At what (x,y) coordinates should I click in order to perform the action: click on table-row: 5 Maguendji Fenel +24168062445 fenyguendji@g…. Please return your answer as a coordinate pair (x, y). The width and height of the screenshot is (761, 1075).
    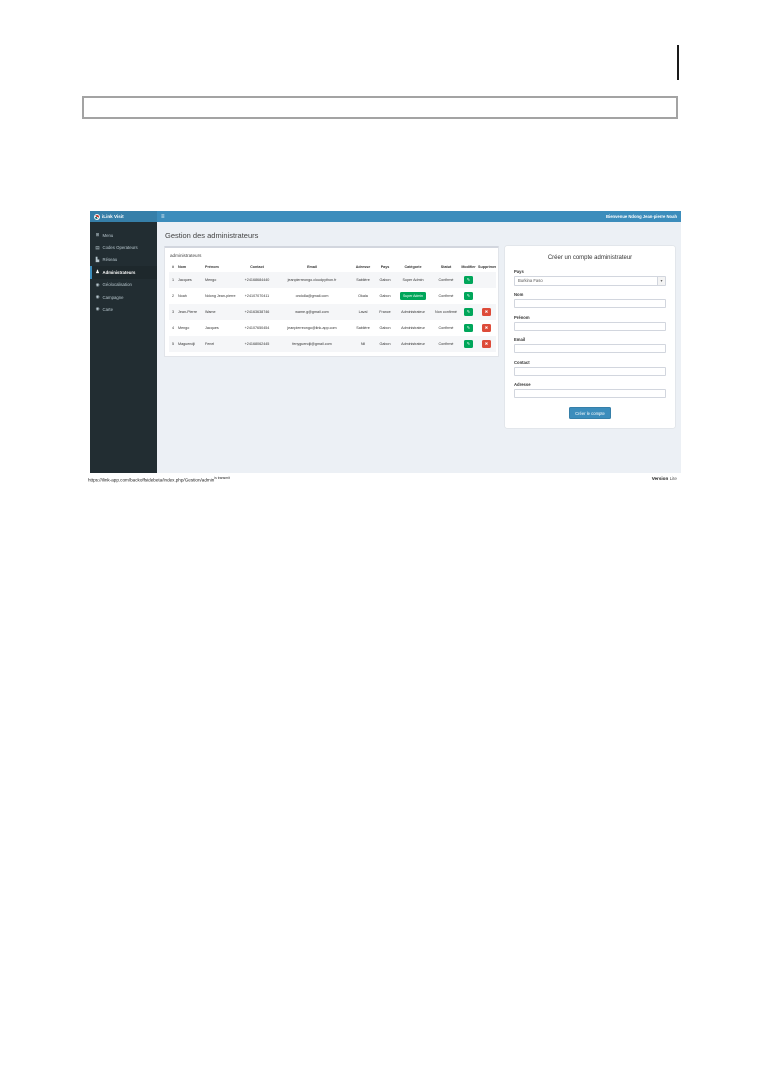
    Looking at the image, I should click on (332, 344).